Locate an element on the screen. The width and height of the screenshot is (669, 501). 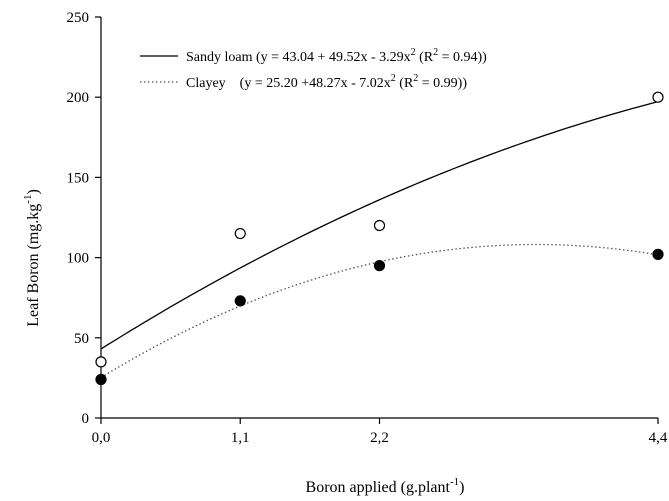
y-tick-label: 100 is located at coordinates (78, 259).